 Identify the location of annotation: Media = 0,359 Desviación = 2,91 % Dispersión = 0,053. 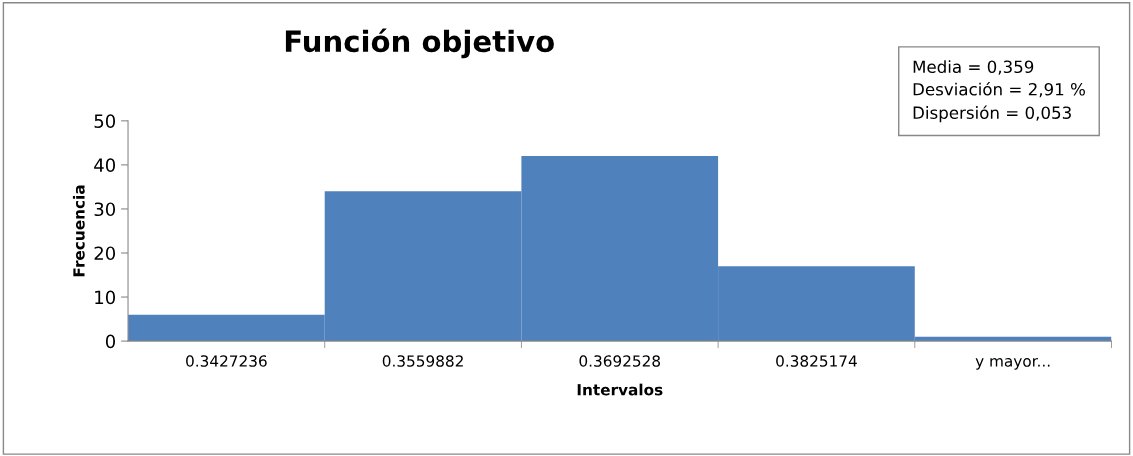
(999, 91).